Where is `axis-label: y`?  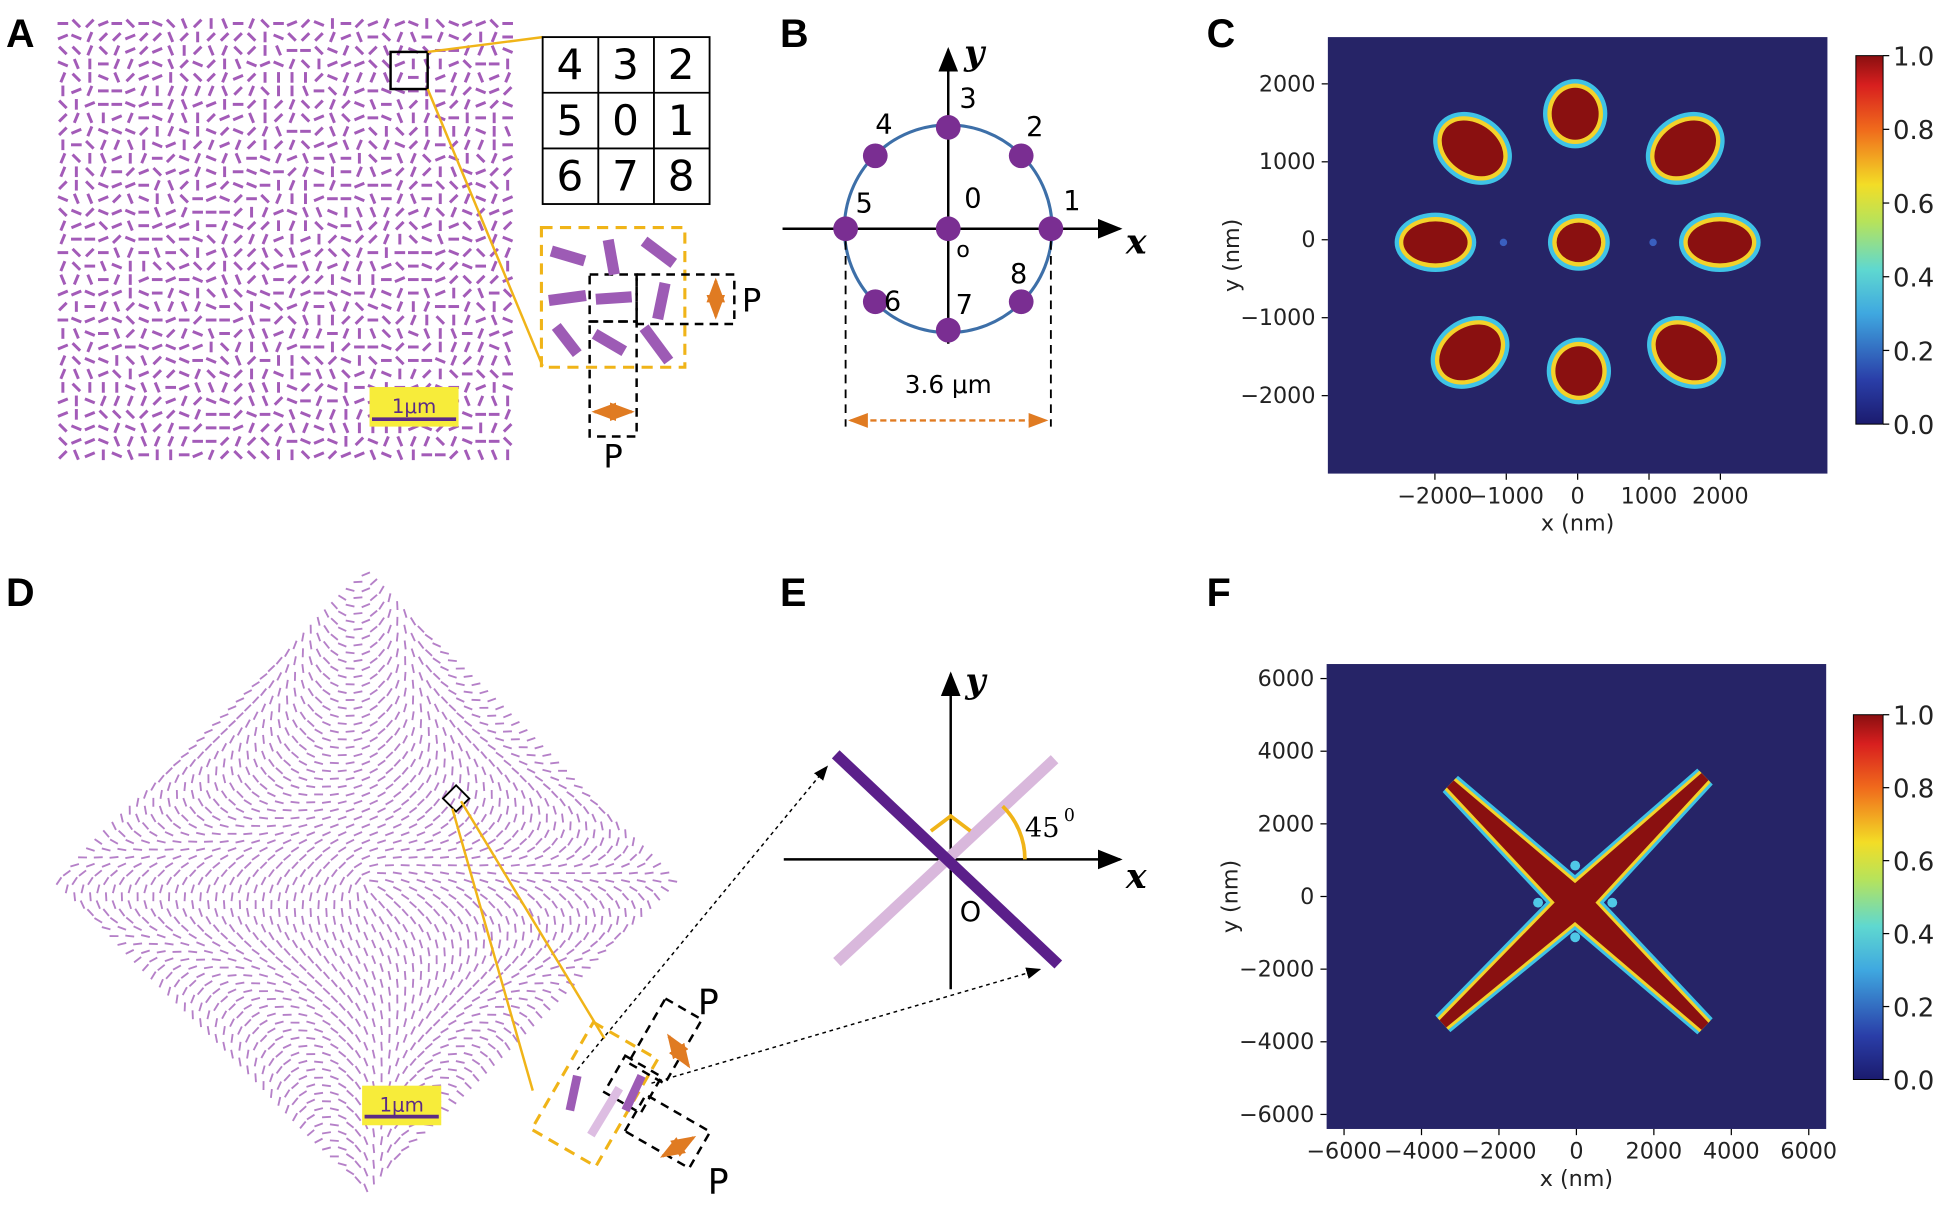 axis-label: y is located at coordinates (975, 52).